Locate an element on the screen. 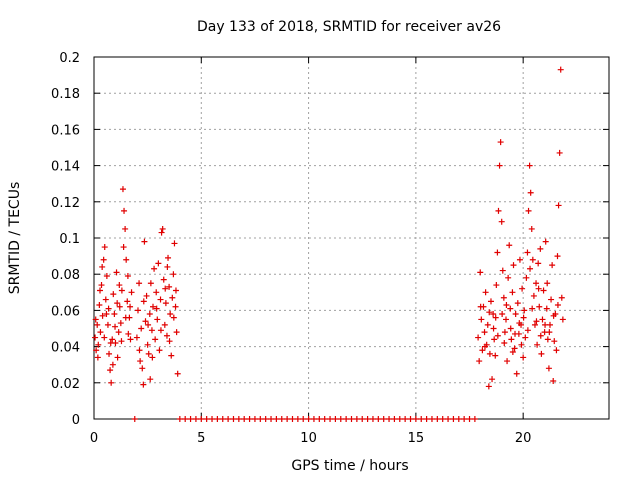 The width and height of the screenshot is (640, 480). x-tick-label: 20 is located at coordinates (523, 438).